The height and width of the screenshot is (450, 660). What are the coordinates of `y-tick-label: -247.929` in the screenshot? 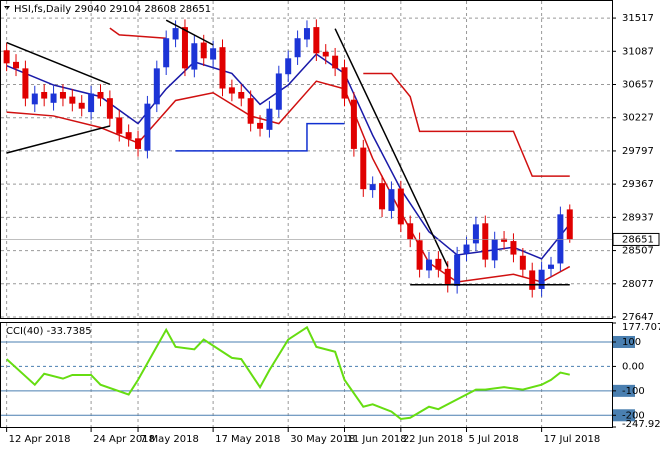 It's located at (641, 424).